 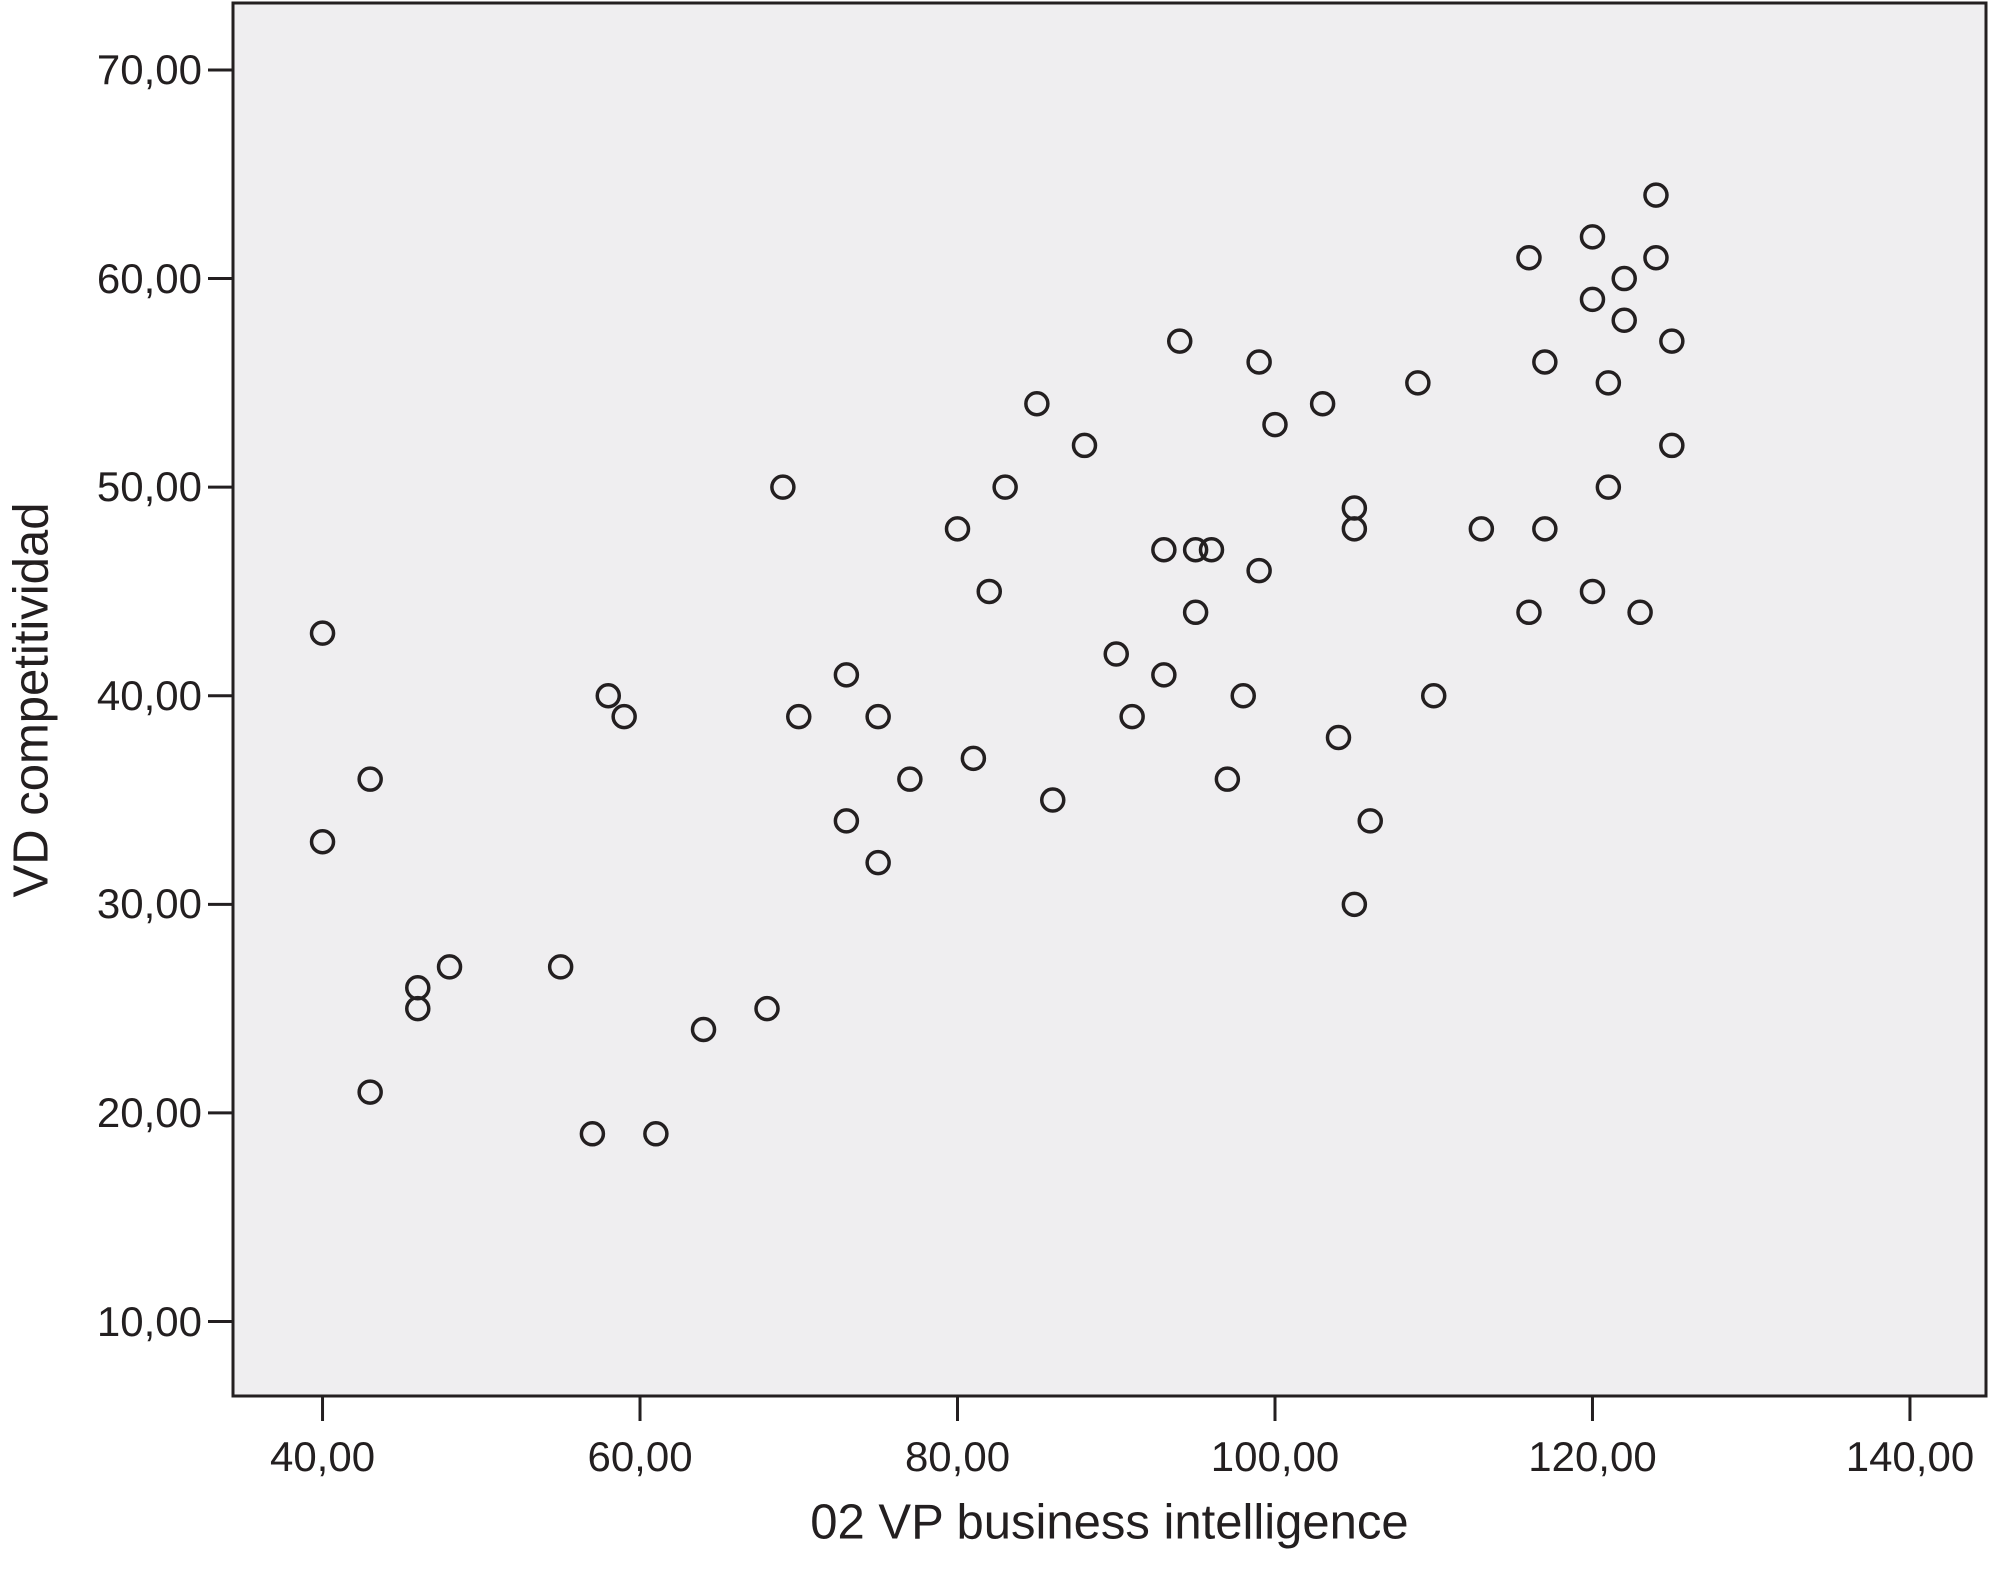 What do you see at coordinates (1910, 1456) in the screenshot?
I see `x-tick-label: 140,00` at bounding box center [1910, 1456].